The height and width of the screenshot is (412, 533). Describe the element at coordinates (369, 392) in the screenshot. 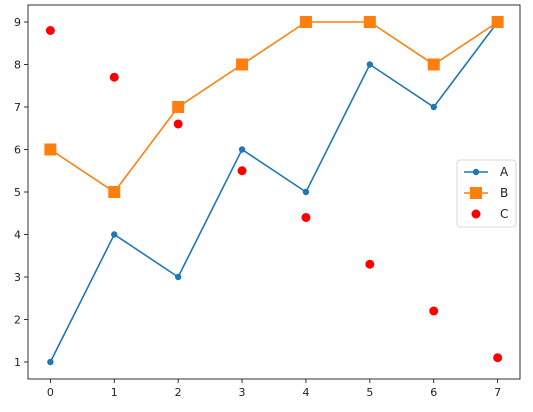

I see `x-tick-label: 5` at that location.